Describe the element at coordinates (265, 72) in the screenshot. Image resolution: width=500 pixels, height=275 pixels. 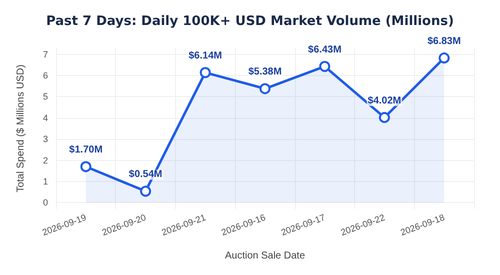
I see `data-label: $5.38M` at that location.